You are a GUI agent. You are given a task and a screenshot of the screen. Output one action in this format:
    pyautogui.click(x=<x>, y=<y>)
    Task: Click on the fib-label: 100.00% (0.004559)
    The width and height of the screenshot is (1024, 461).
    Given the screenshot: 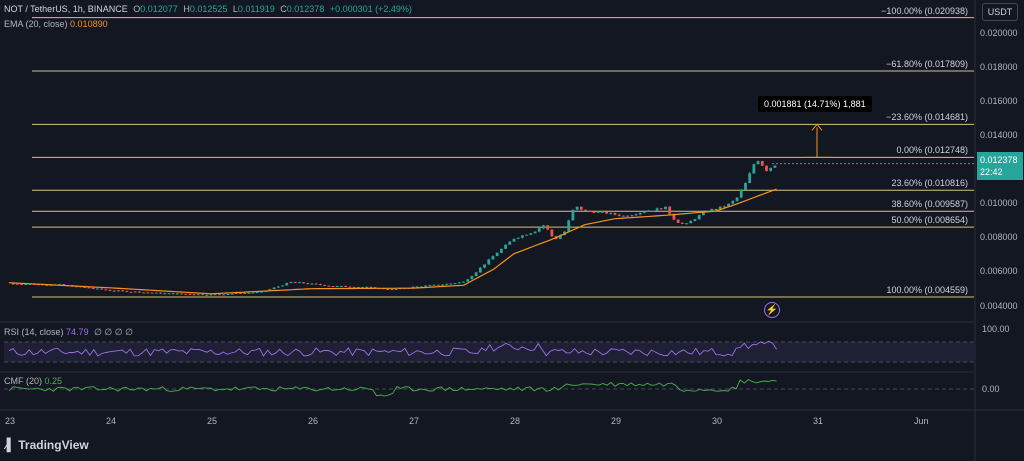 What is the action you would take?
    pyautogui.click(x=927, y=290)
    